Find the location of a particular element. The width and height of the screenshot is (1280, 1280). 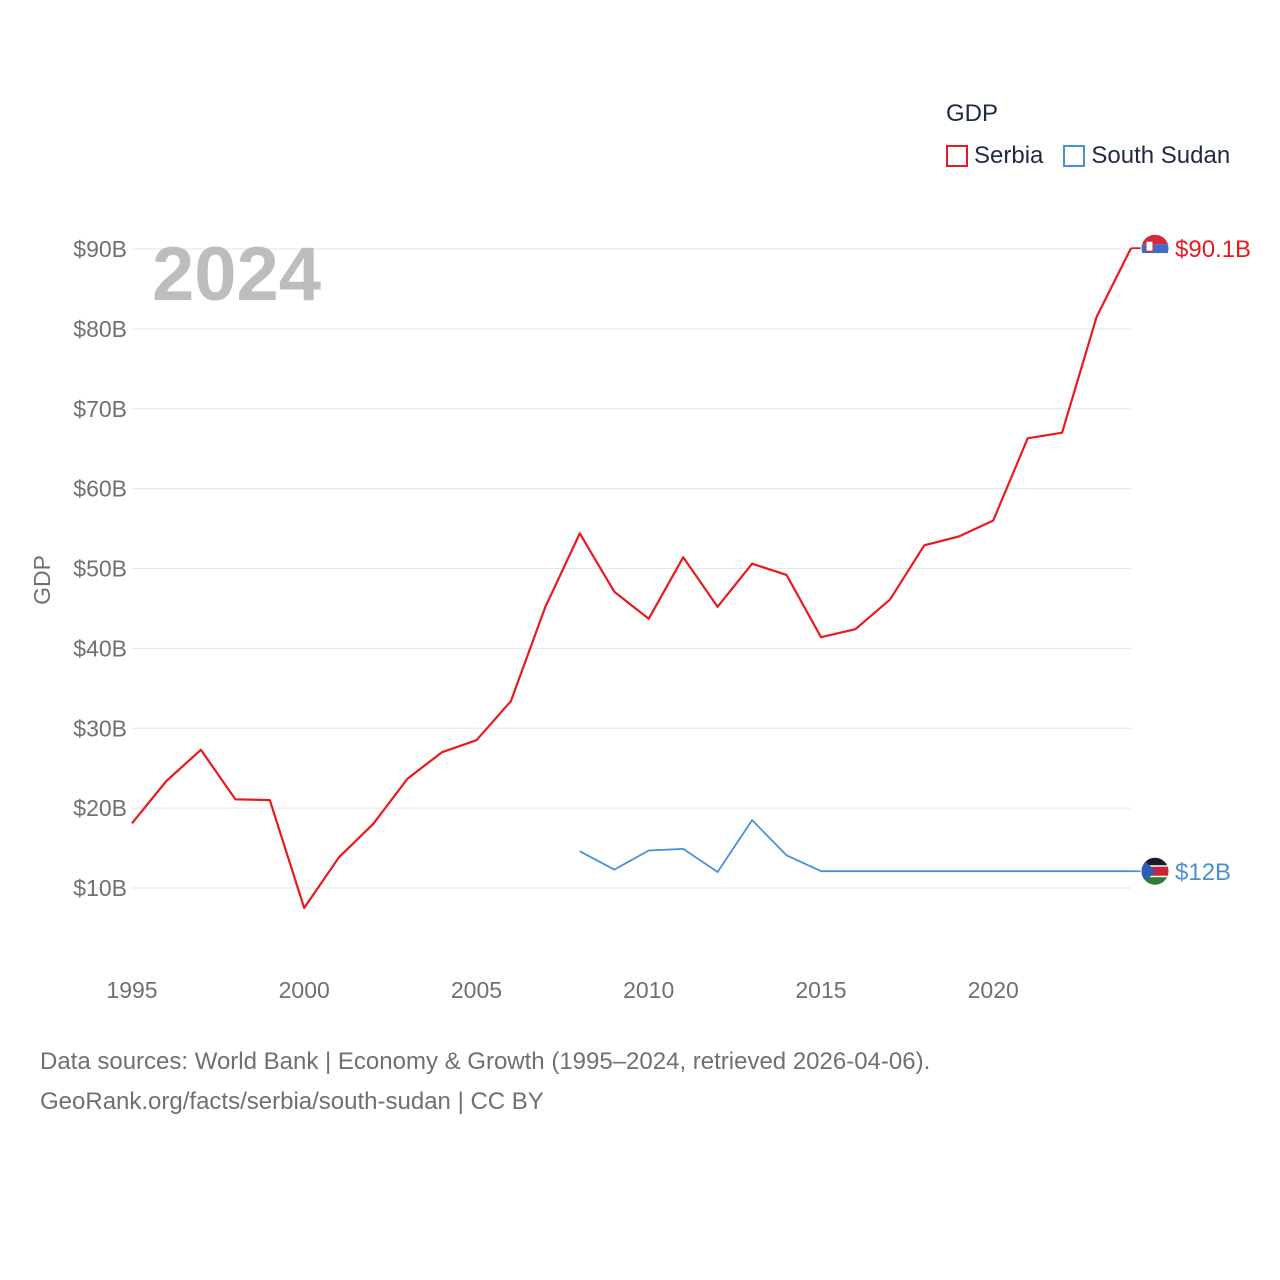

x-tick-label: 2010 is located at coordinates (648, 990).